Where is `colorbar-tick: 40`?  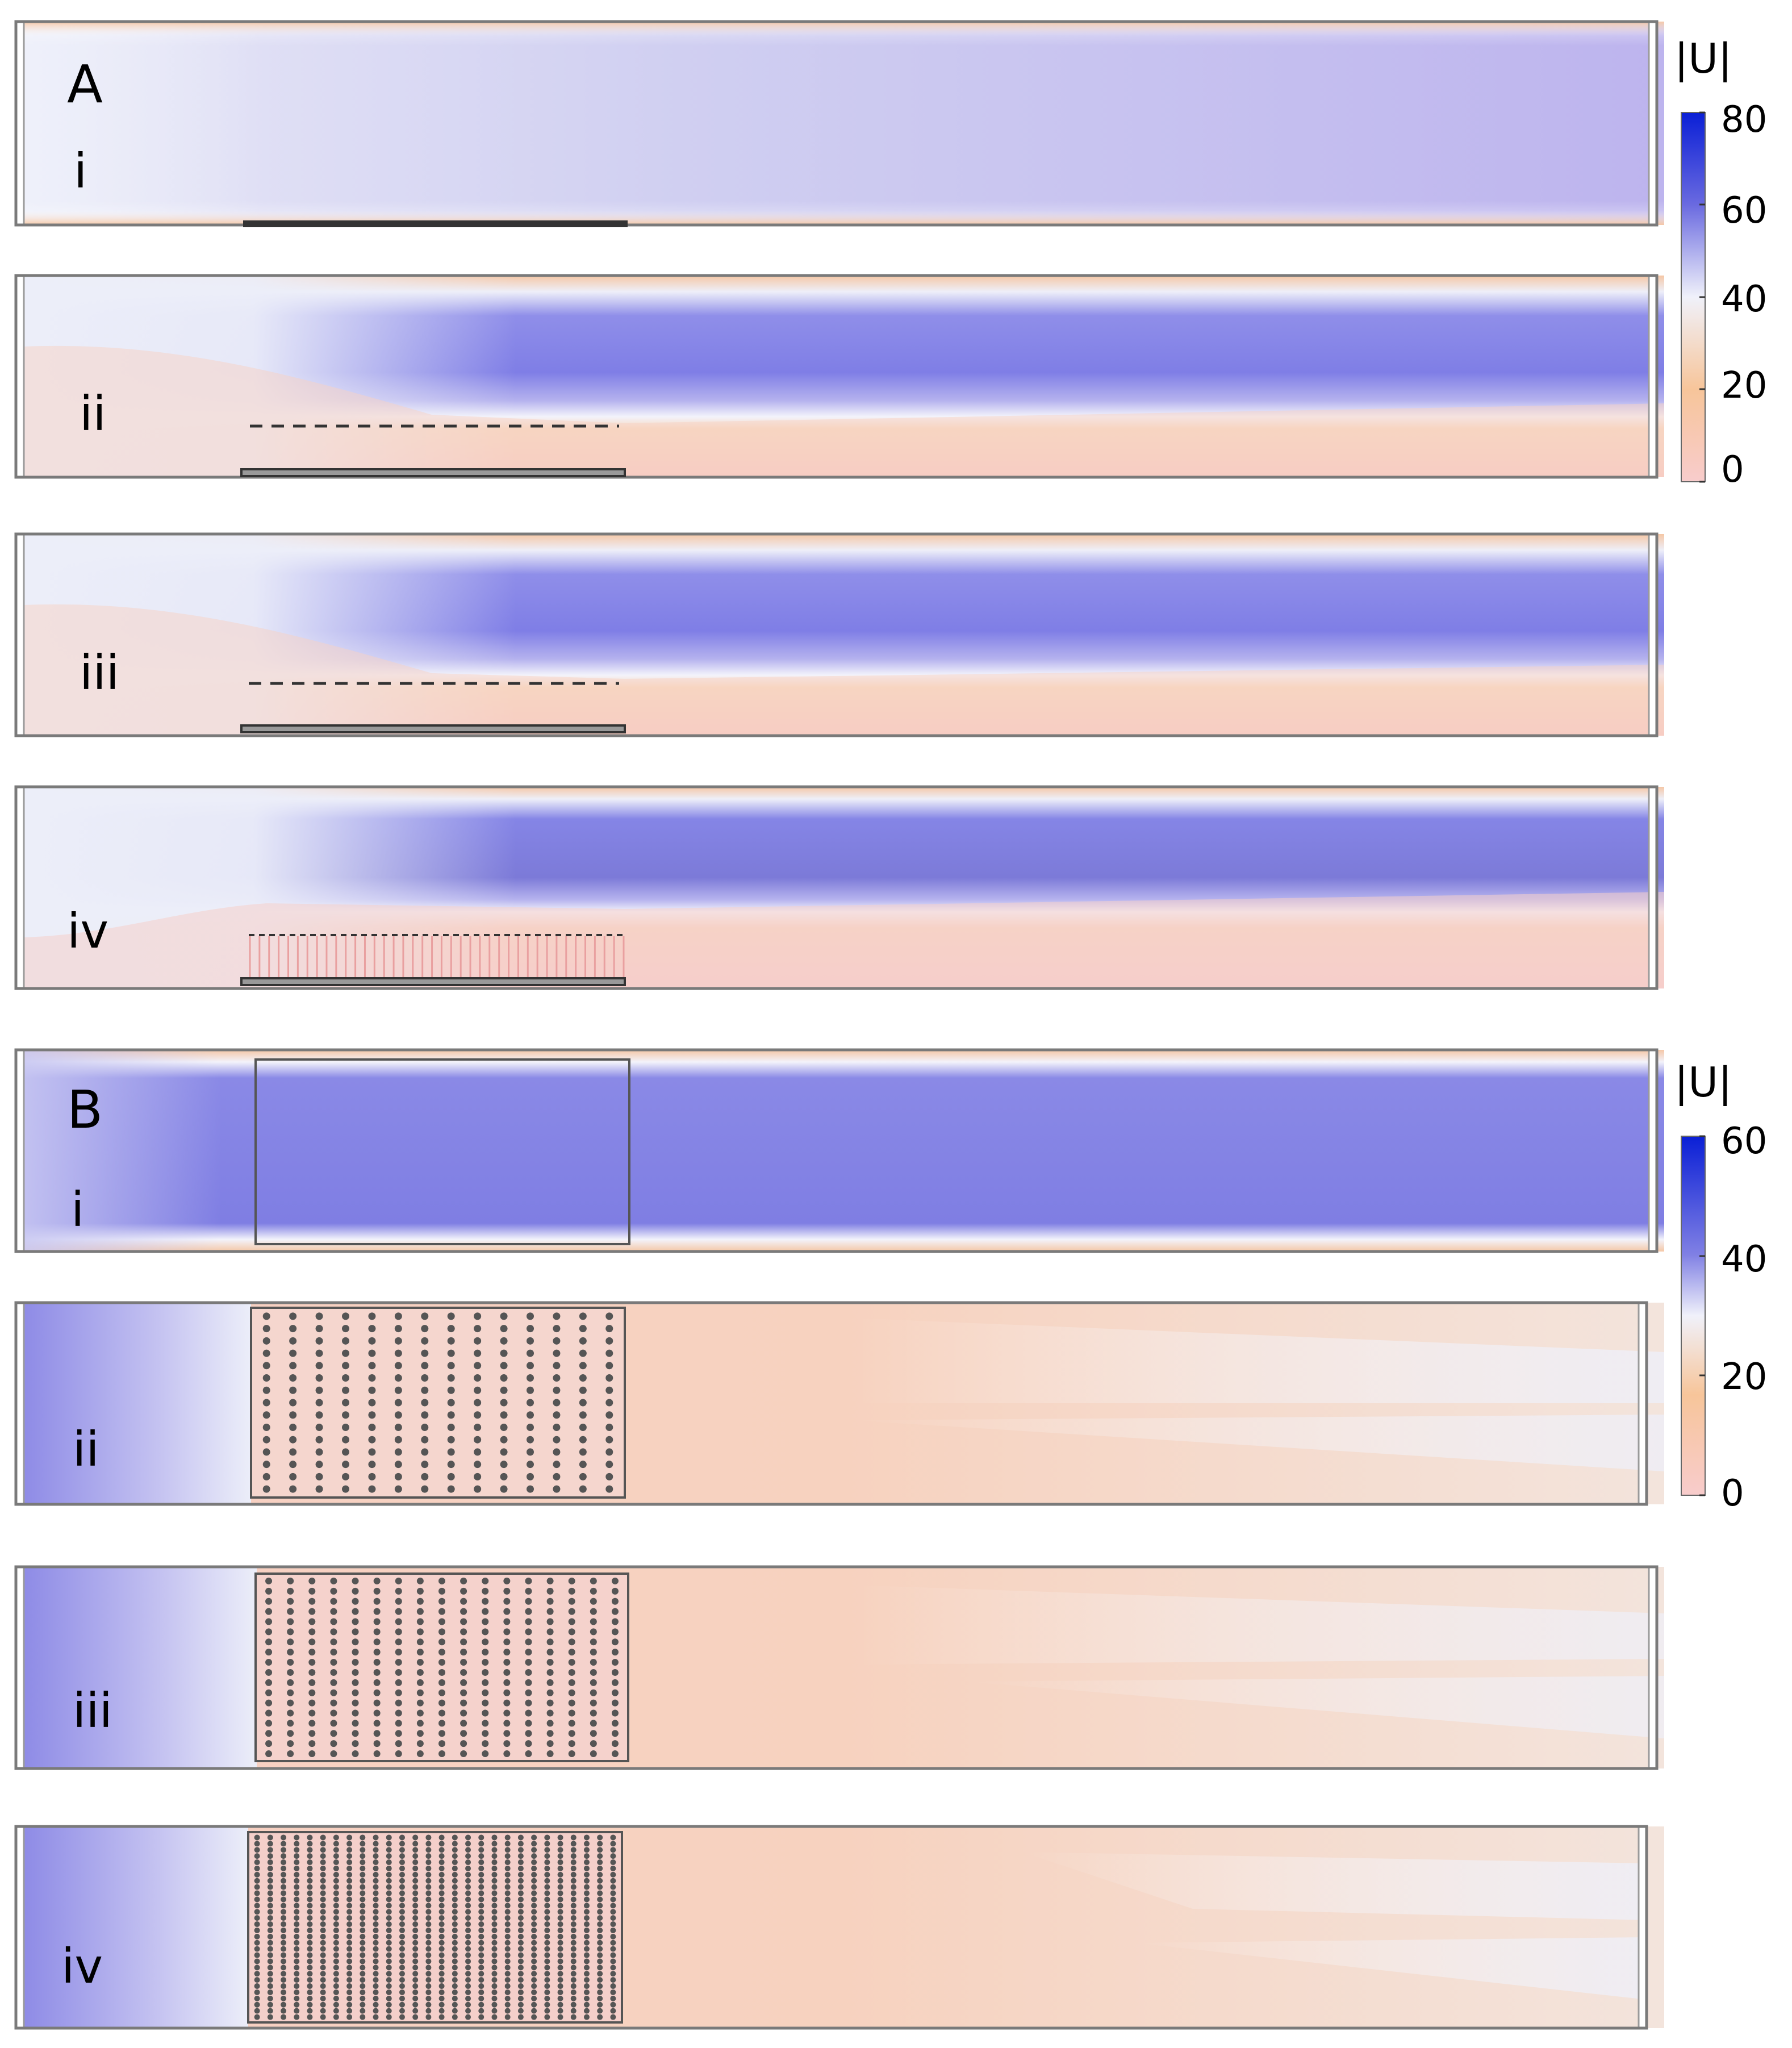
colorbar-tick: 40 is located at coordinates (1744, 1259).